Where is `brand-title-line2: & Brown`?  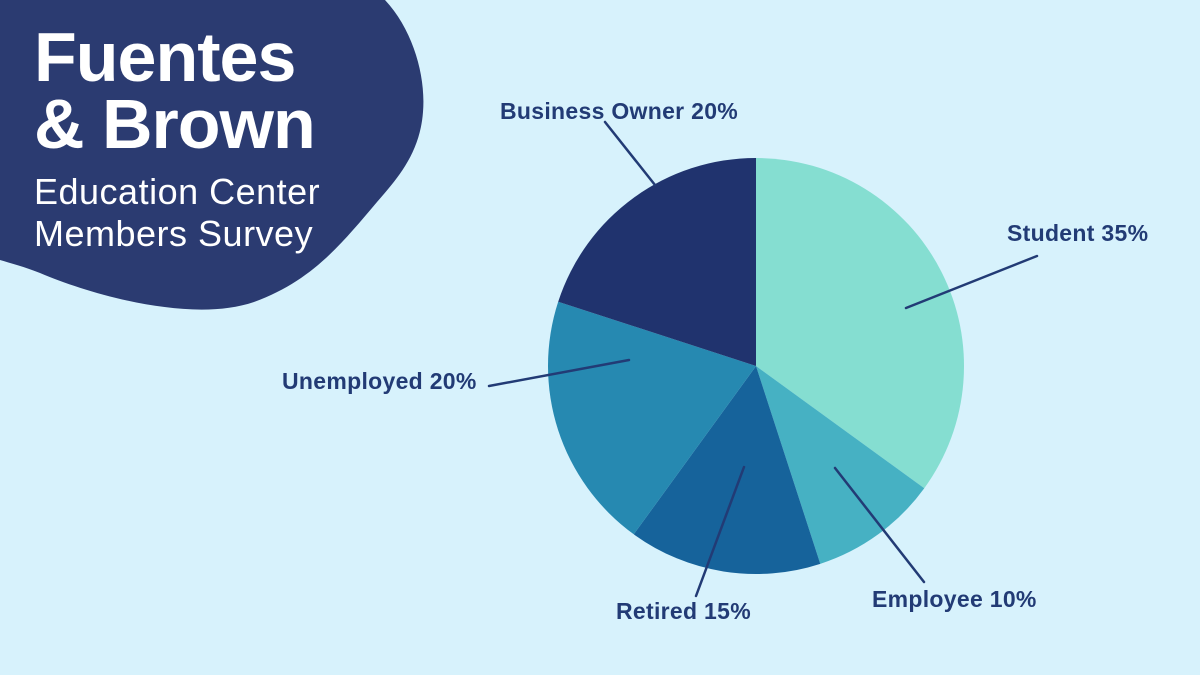
brand-title-line2: & Brown is located at coordinates (175, 124).